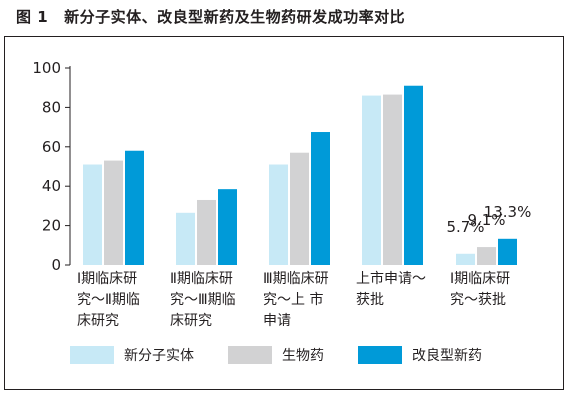  I want to click on legend-label: 生物药, so click(303, 356).